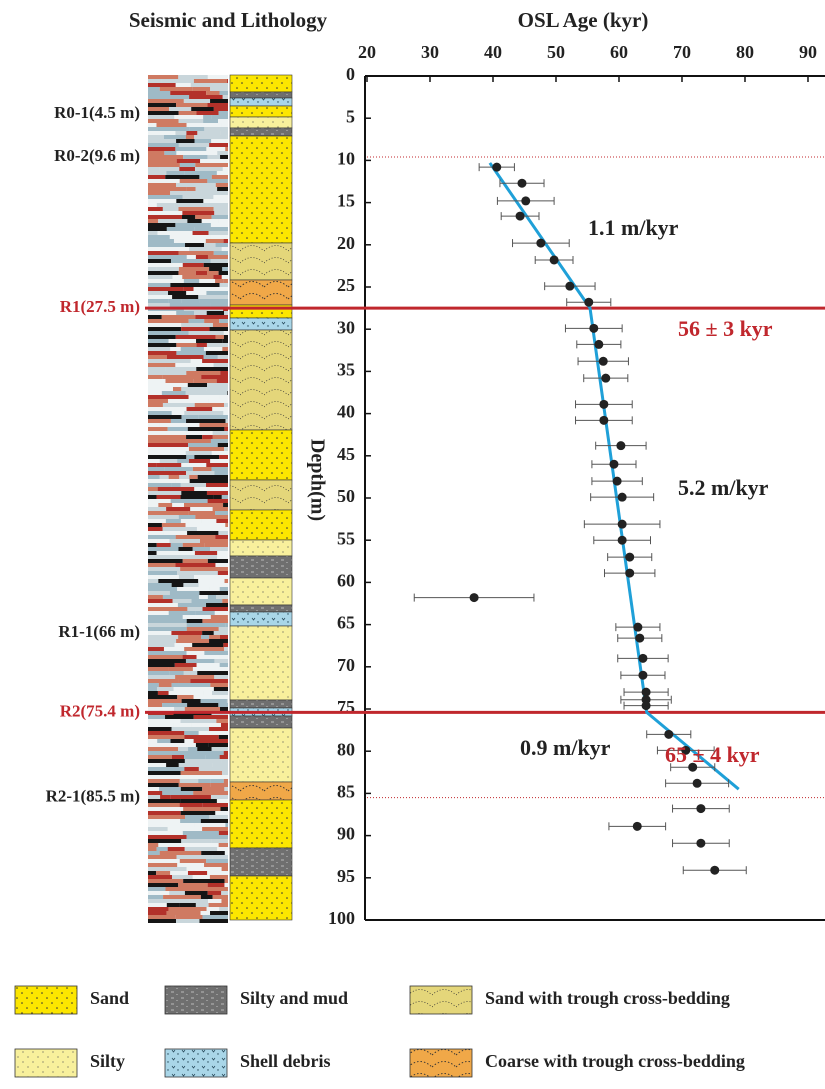 The image size is (825, 1089). What do you see at coordinates (99, 631) in the screenshot?
I see `horizon-label: R1-1(66 m)` at bounding box center [99, 631].